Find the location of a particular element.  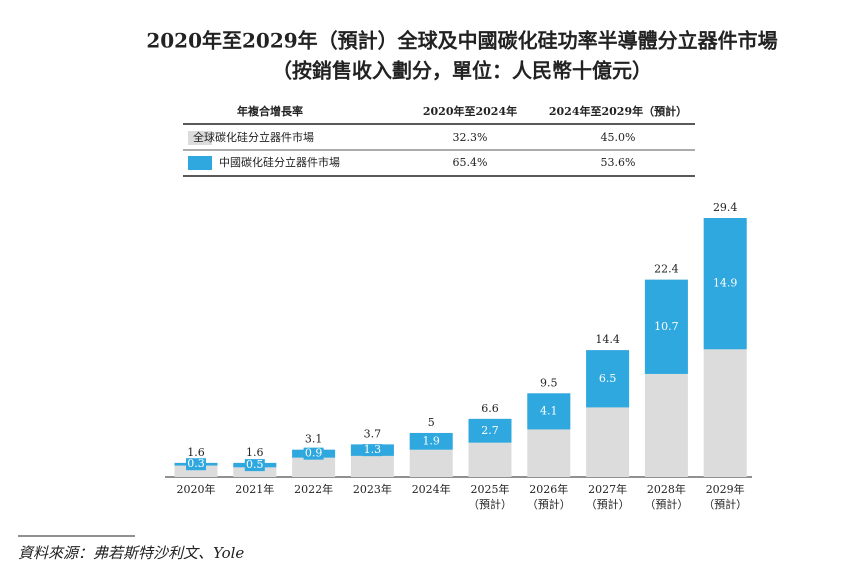

china-label: 0.5 is located at coordinates (255, 464).